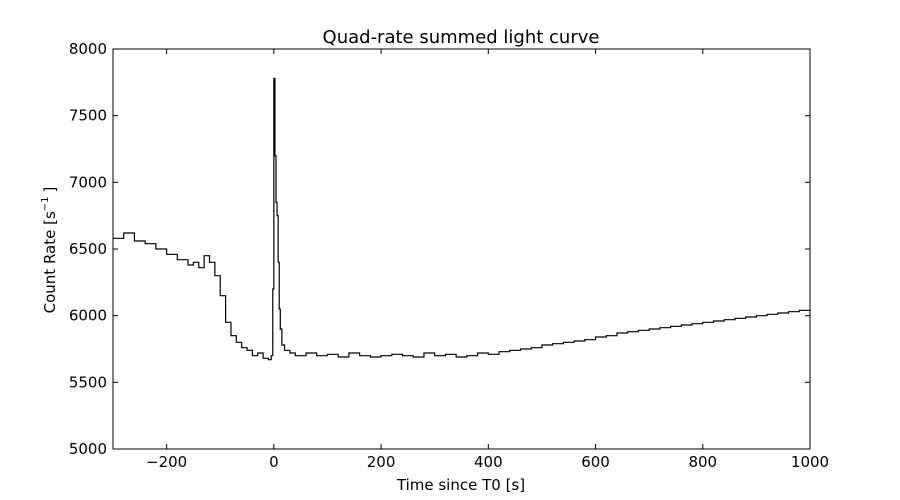 The height and width of the screenshot is (500, 900). I want to click on x-tick-label: 1000, so click(810, 462).